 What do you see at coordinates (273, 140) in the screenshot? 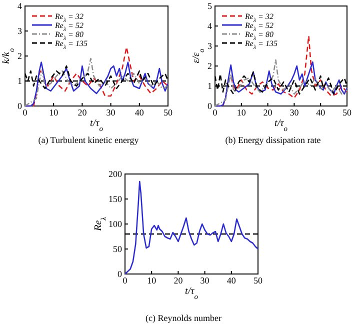
I see `text: (b) Energy dissipation rate` at bounding box center [273, 140].